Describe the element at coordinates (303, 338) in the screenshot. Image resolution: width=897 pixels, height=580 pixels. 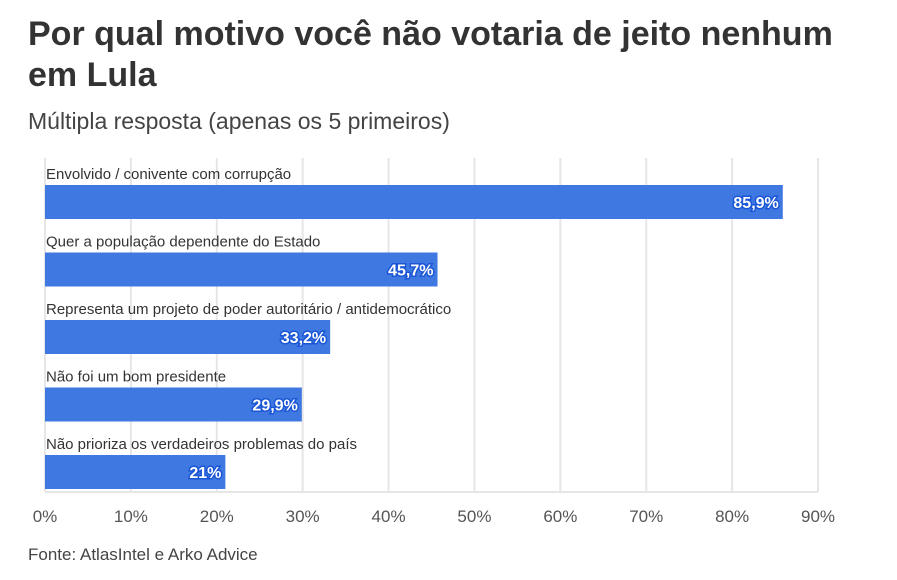
I see `value-label: 33,2%` at that location.